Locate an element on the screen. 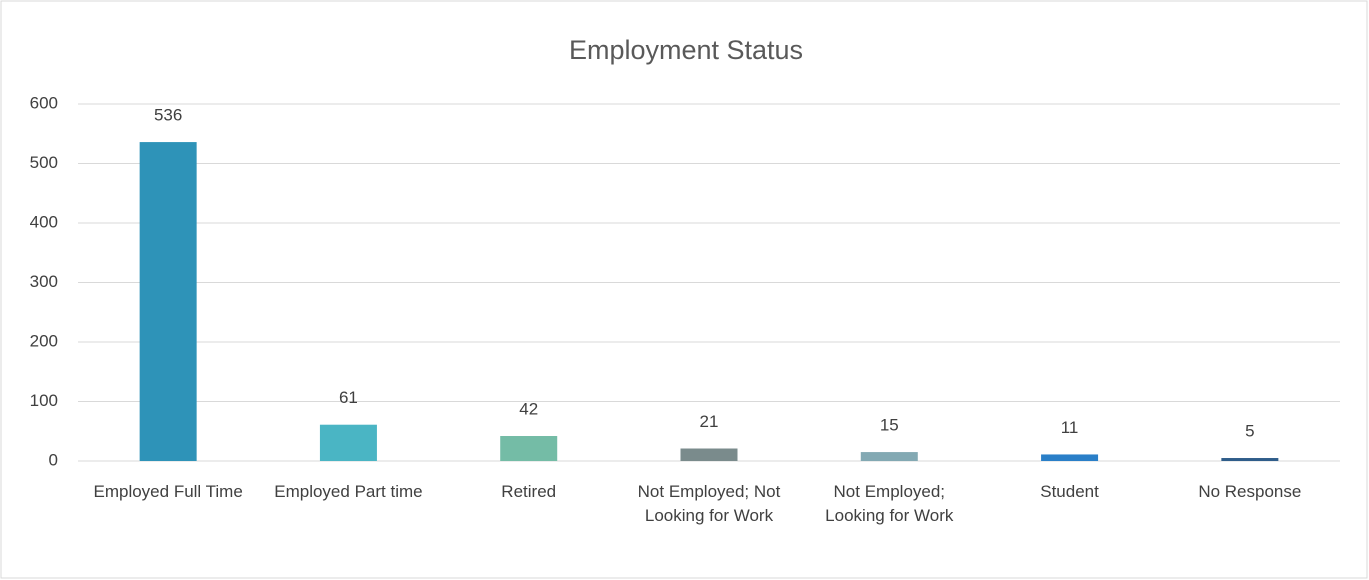  value-label: 536 is located at coordinates (168, 115).